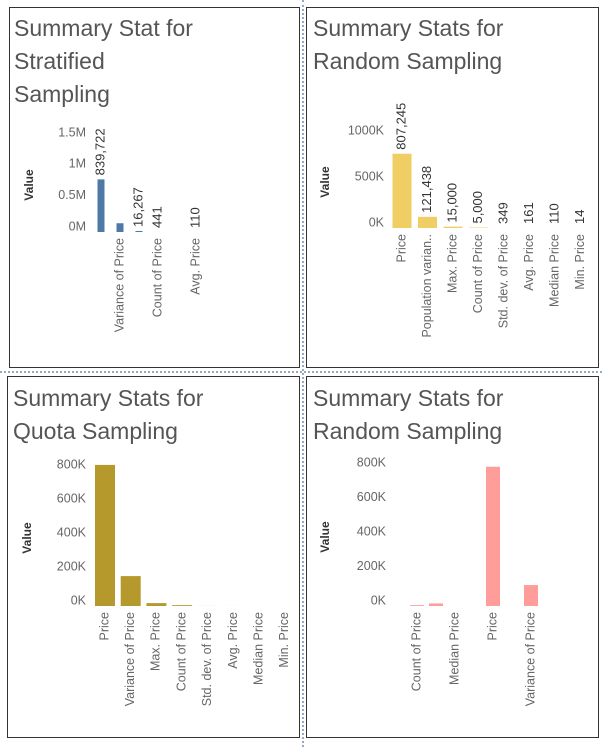 The height and width of the screenshot is (747, 602). I want to click on x-tick-label: Population varian.., so click(427, 286).